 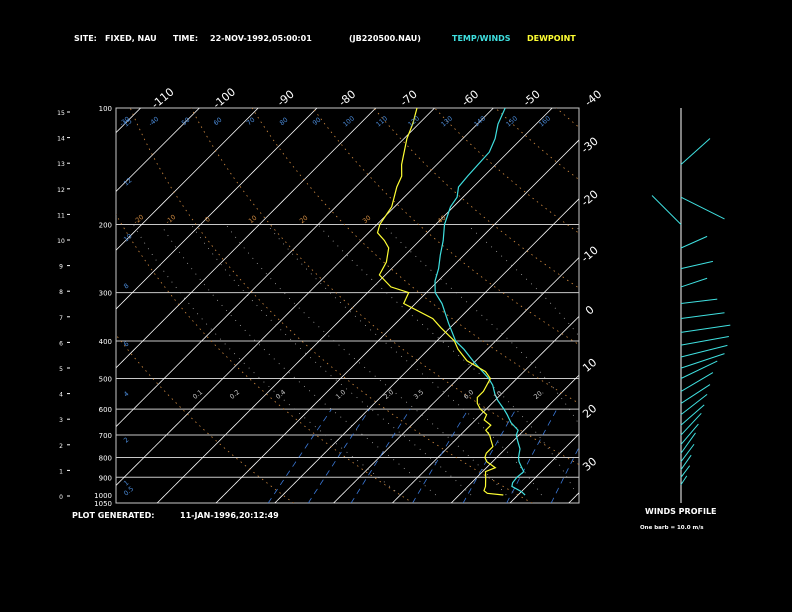 What do you see at coordinates (589, 365) in the screenshot?
I see `right-temp-label: 10` at bounding box center [589, 365].